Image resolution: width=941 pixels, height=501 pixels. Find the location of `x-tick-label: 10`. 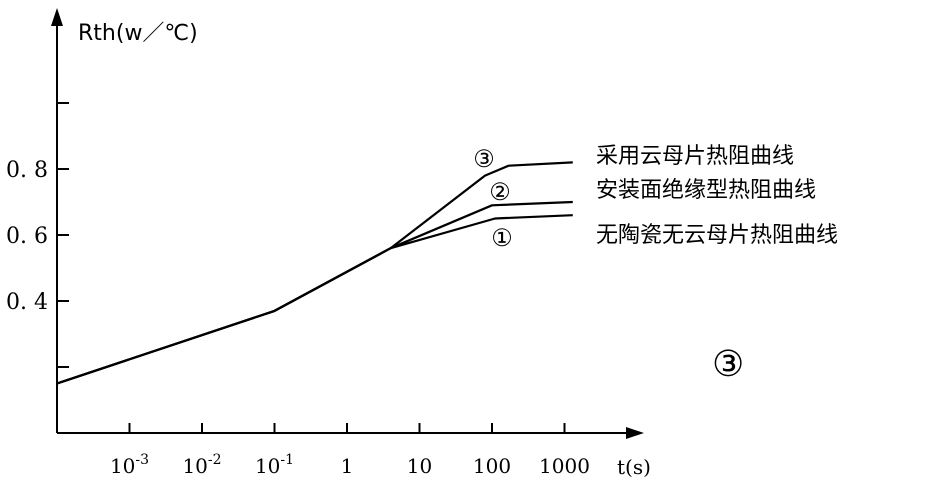

x-tick-label: 10 is located at coordinates (419, 466).